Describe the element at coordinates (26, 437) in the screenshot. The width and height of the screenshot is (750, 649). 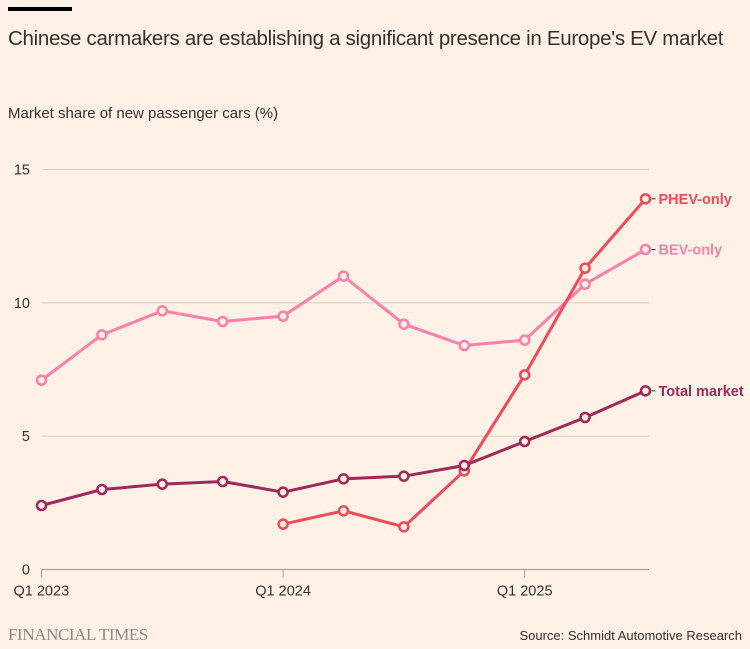
I see `y-tick-label: 5` at that location.